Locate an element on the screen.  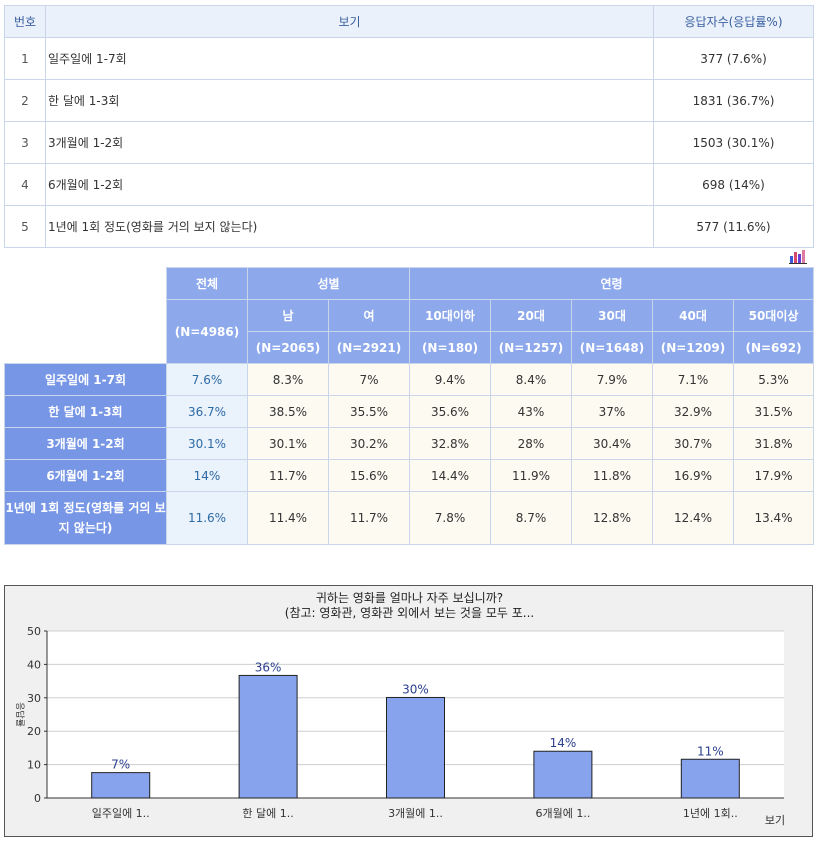
header-col-label: 남 is located at coordinates (288, 315).